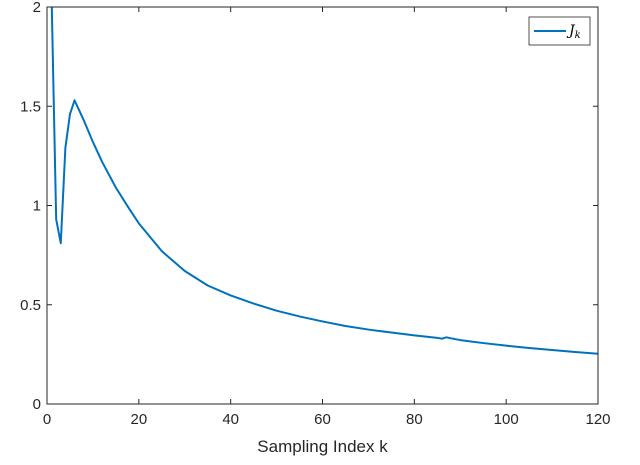 This screenshot has width=640, height=465. Describe the element at coordinates (37, 206) in the screenshot. I see `y-tick-label: 1` at that location.